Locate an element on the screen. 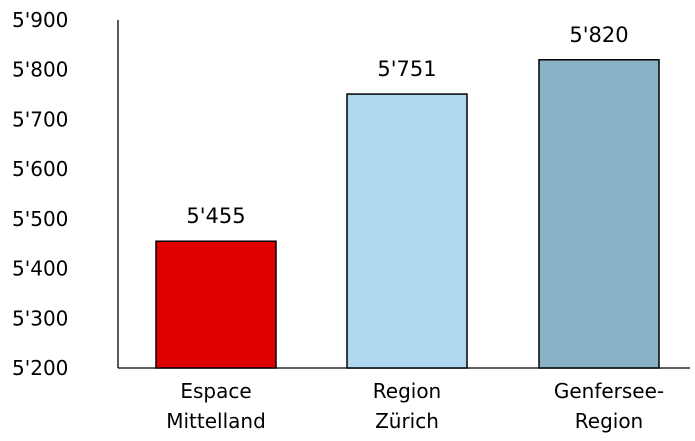 This screenshot has height=441, width=695. y-tick-label: 5'900 is located at coordinates (40, 20).